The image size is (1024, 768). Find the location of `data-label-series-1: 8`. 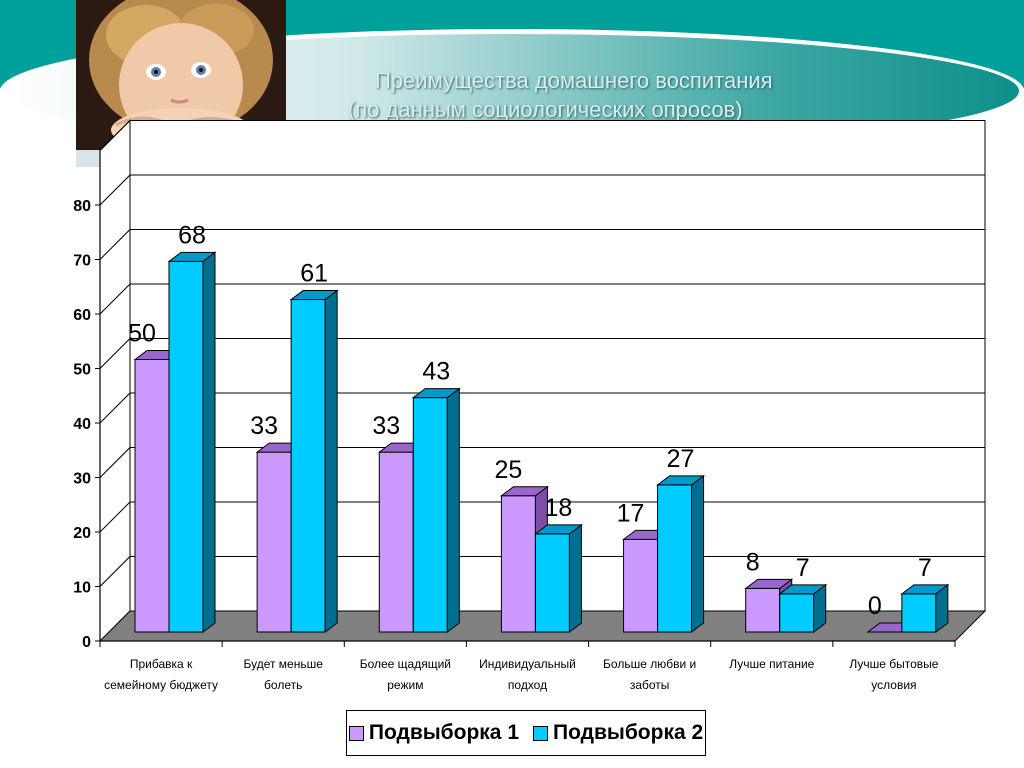

data-label-series-1: 8 is located at coordinates (753, 562).